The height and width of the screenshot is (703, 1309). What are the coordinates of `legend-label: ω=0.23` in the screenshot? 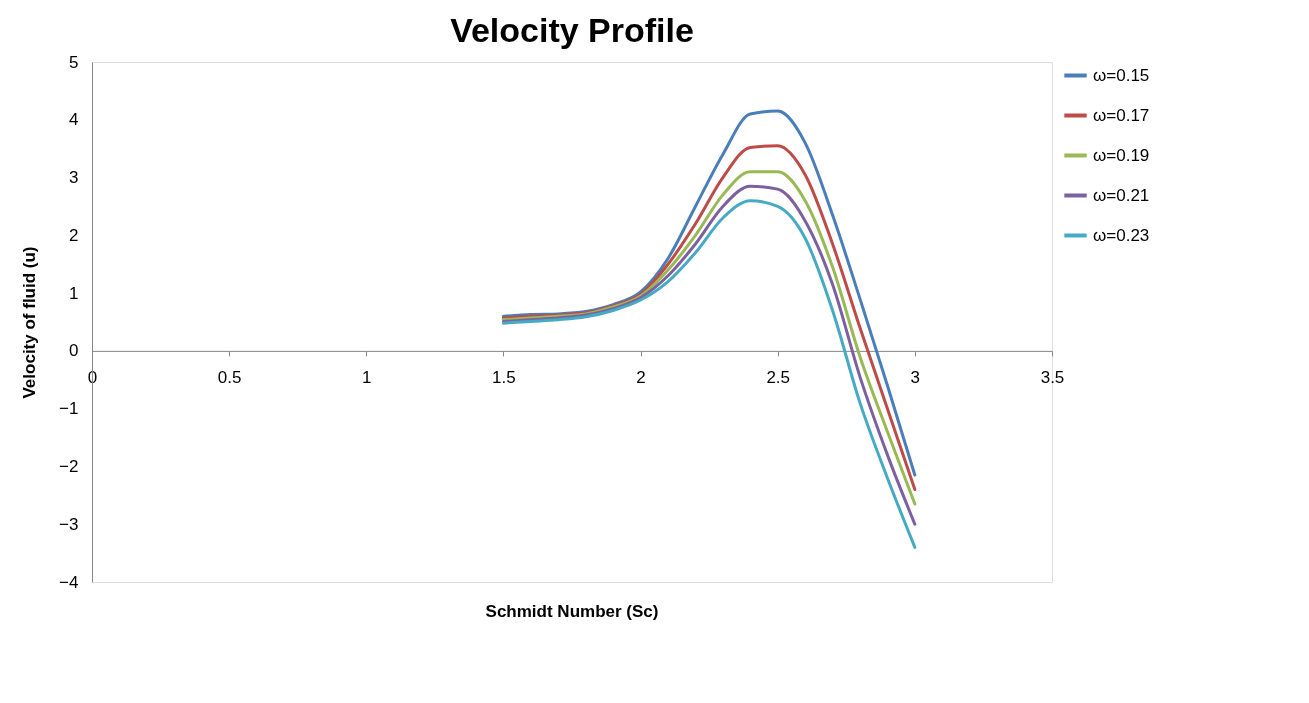 It's located at (1121, 235).